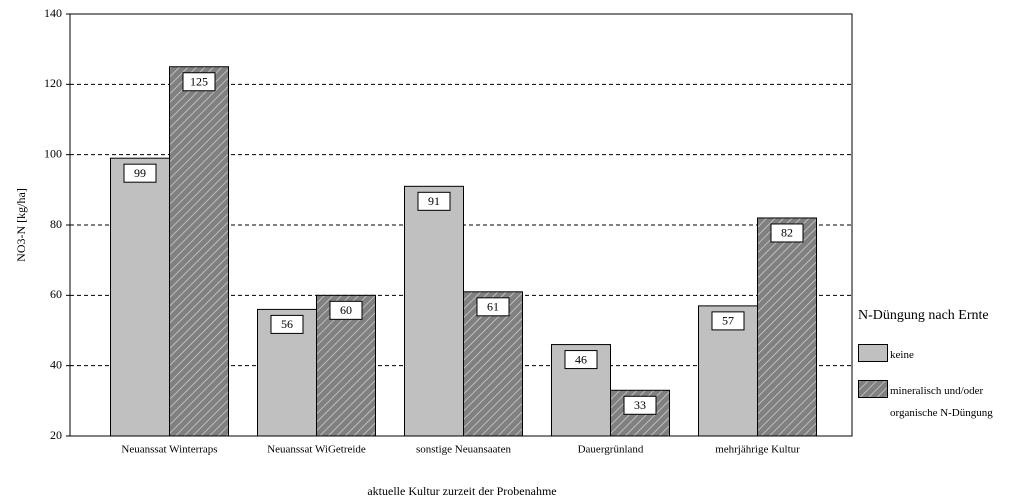 Image resolution: width=1026 pixels, height=503 pixels. What do you see at coordinates (21, 225) in the screenshot?
I see `y-axis-title: NO3-N [kg/ha]` at bounding box center [21, 225].